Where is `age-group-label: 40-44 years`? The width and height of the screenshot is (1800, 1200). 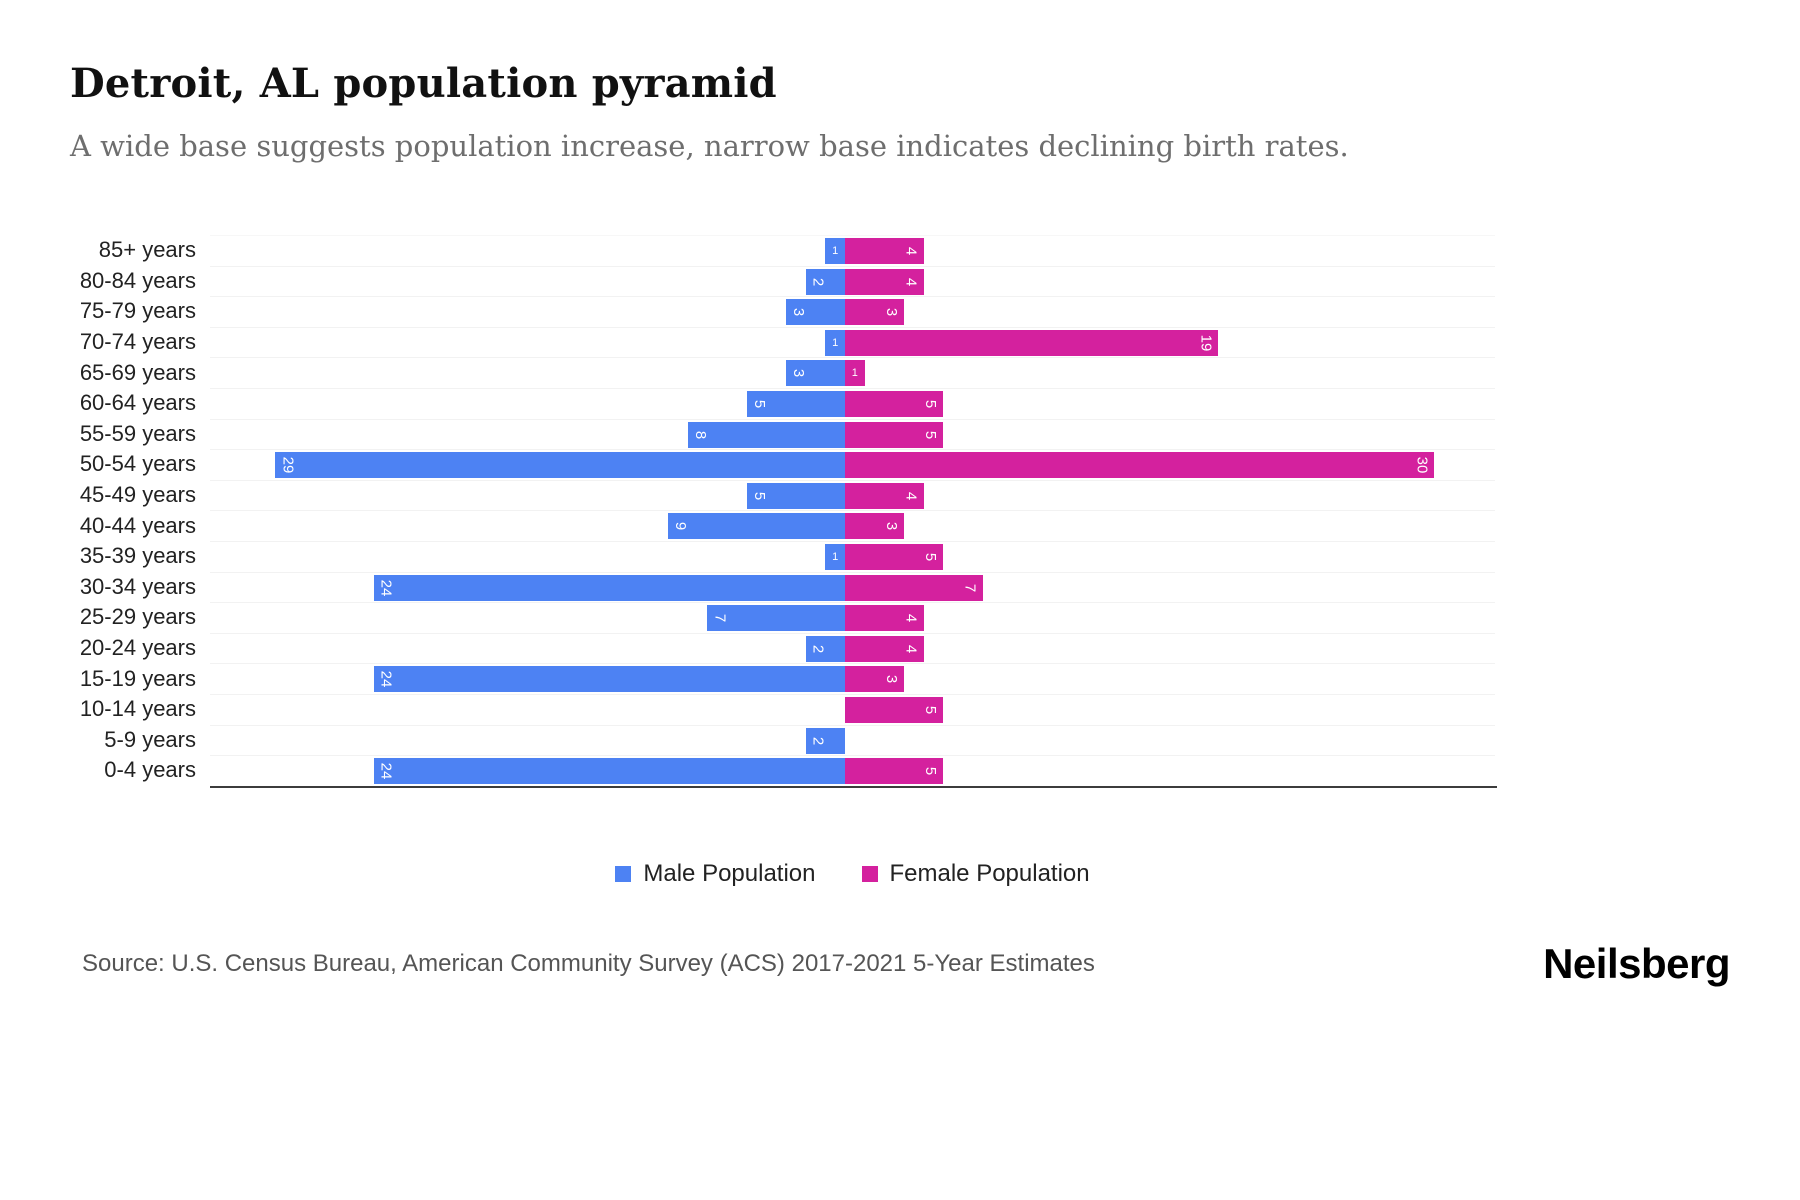
age-group-label: 40-44 years is located at coordinates (137, 525).